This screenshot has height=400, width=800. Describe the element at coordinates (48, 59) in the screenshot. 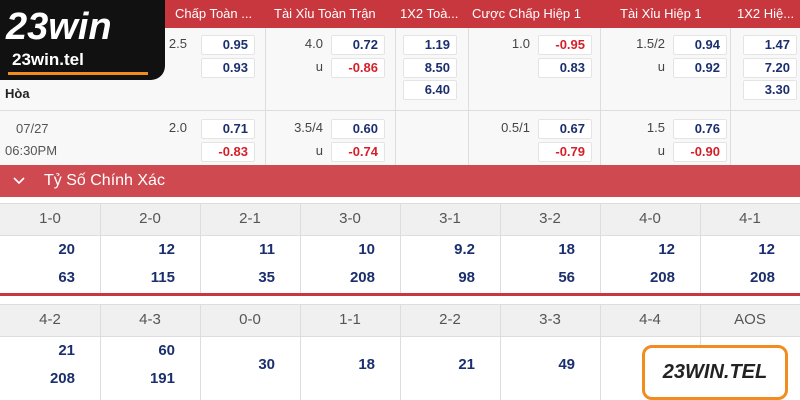

I see `logo-domain: 23win.tel` at that location.